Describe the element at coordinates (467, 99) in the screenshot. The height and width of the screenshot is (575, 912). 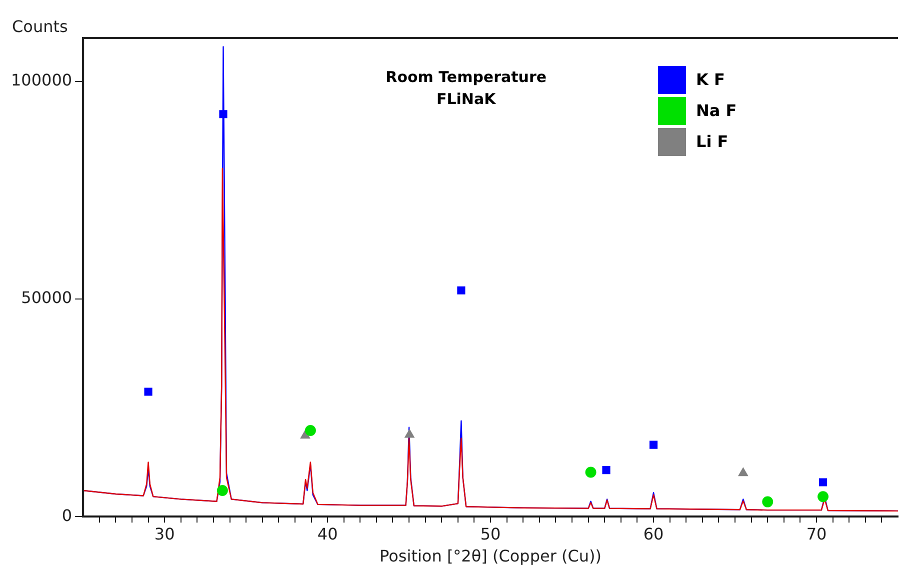
I see `text: FLiNaK` at that location.